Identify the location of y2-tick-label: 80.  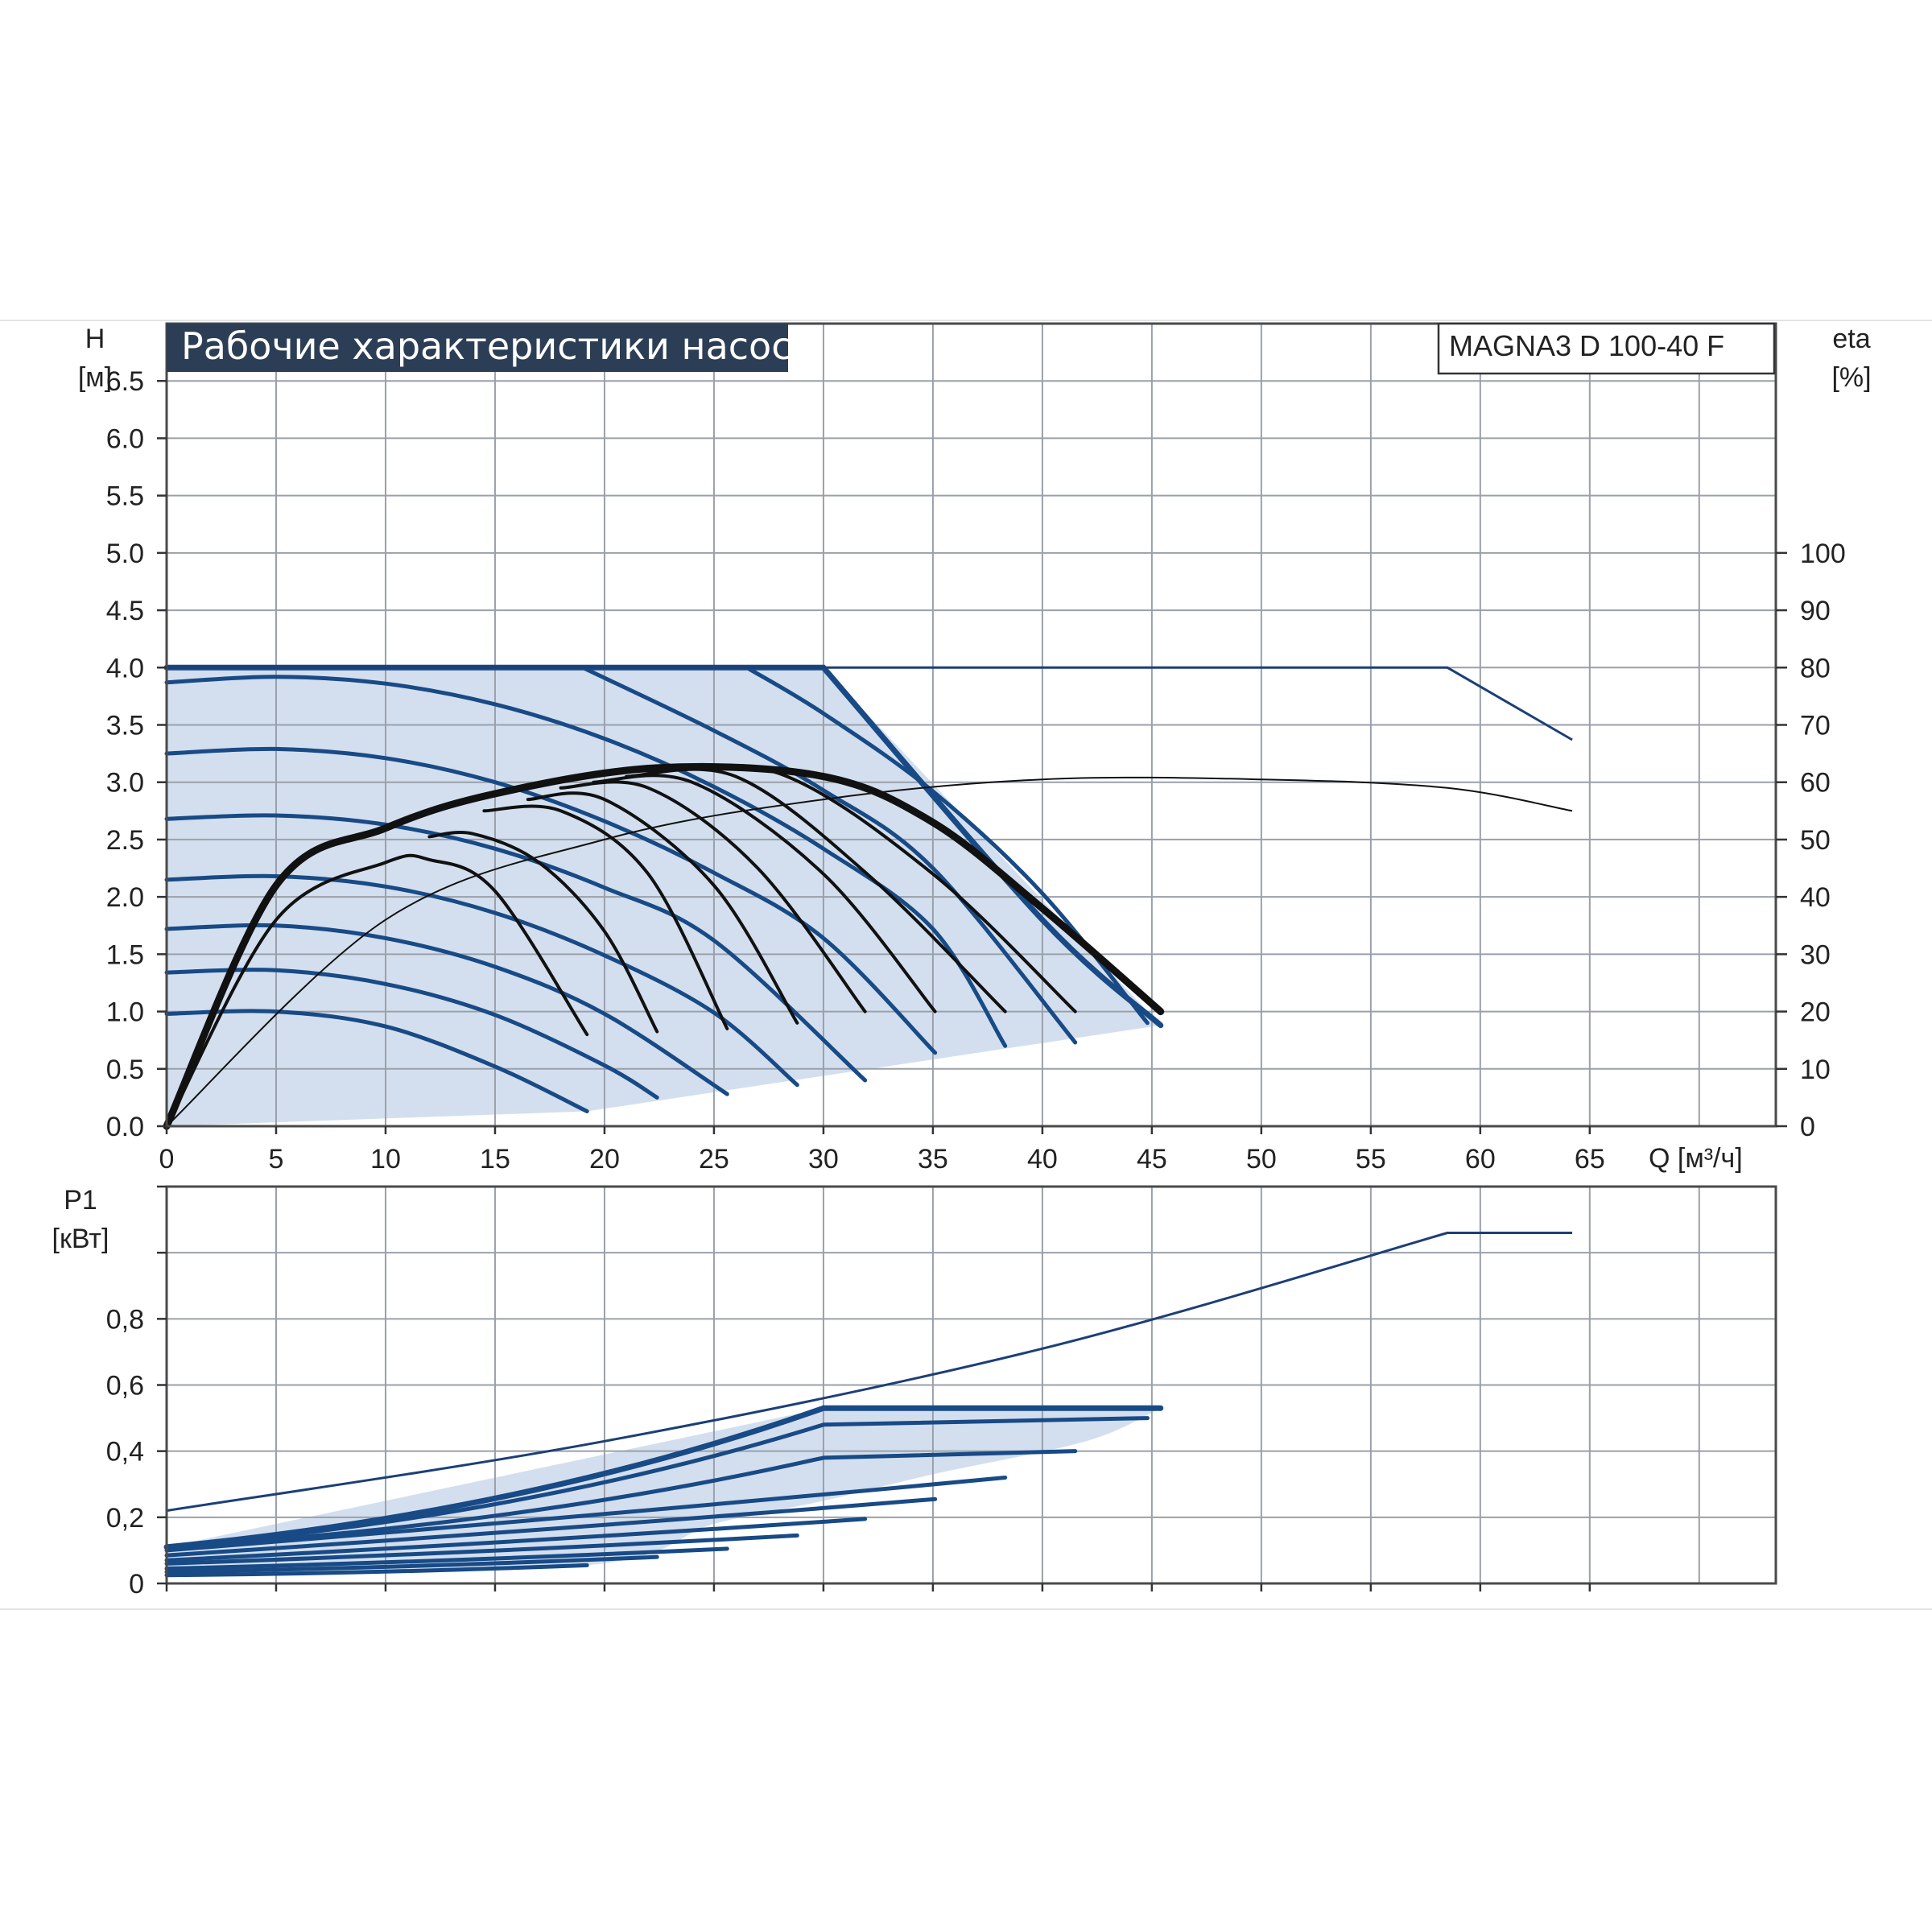
(1815, 668).